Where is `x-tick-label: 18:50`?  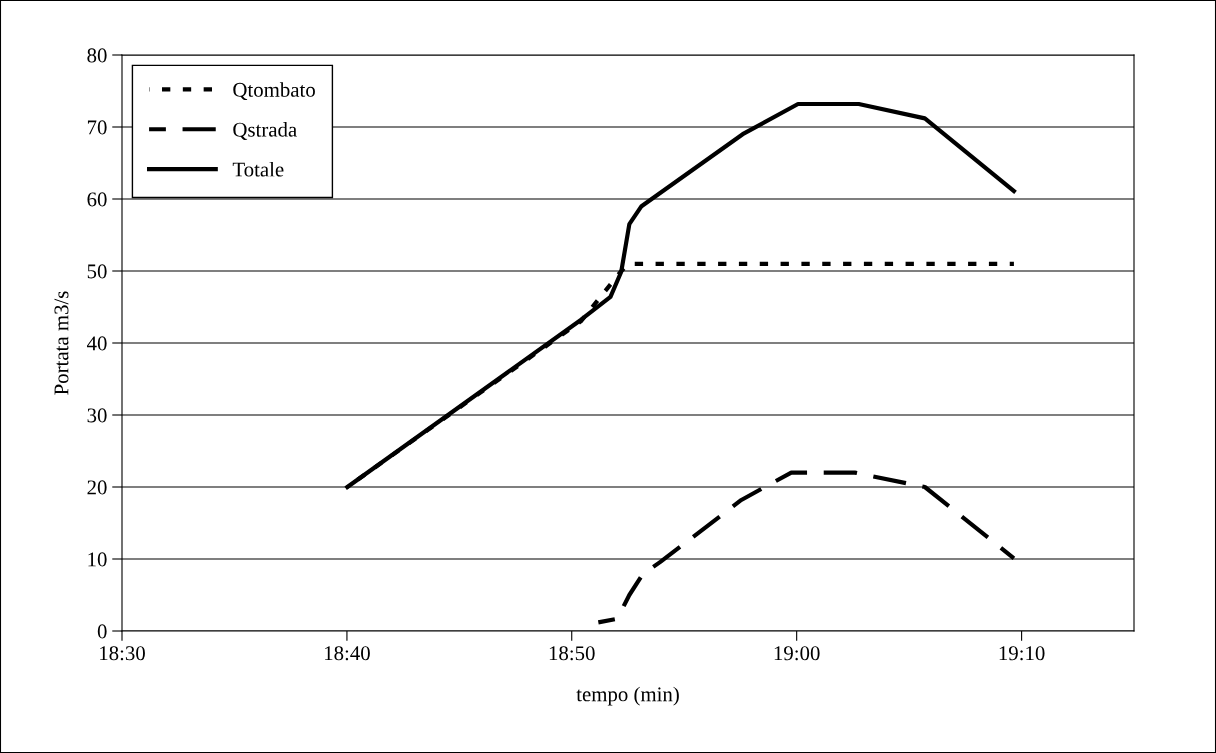 x-tick-label: 18:50 is located at coordinates (572, 653).